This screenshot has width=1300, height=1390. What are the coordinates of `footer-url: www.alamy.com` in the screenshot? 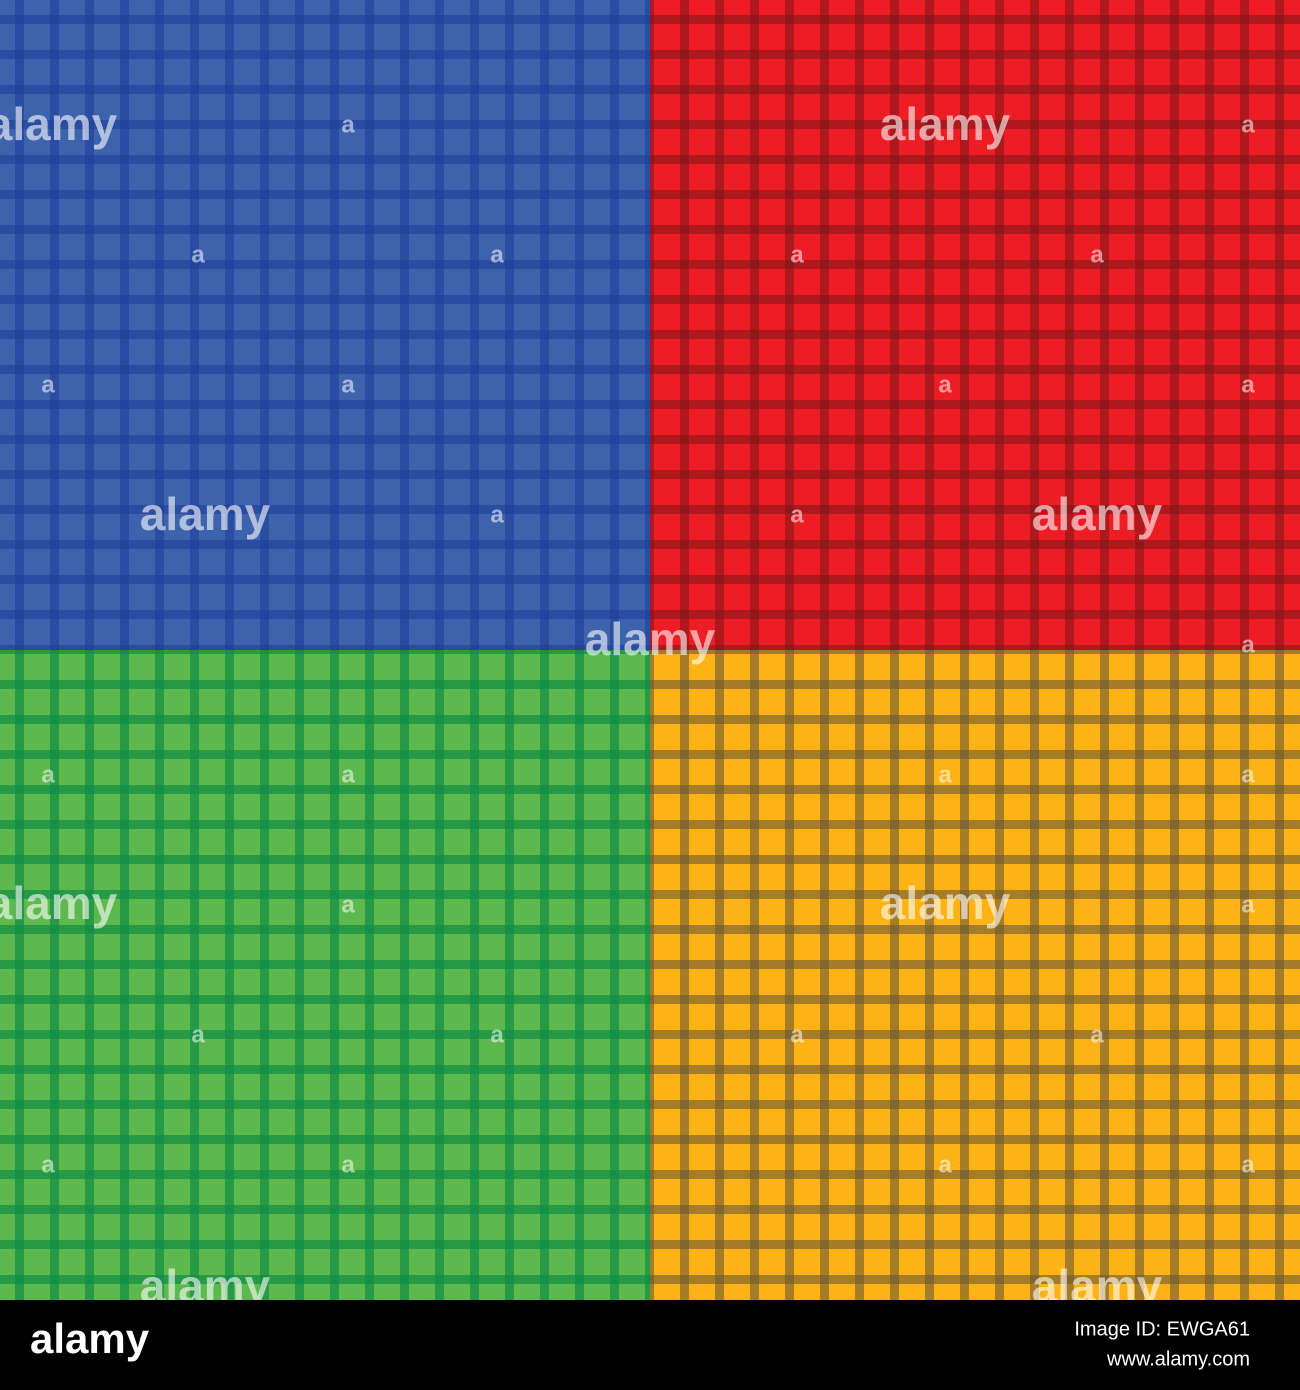 It's located at (1178, 1359).